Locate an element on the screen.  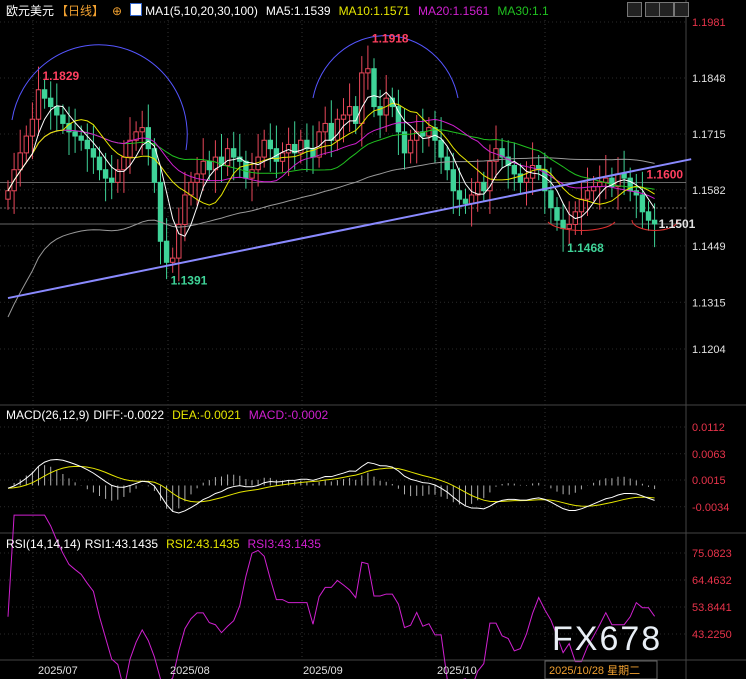
x-axis-label: 2025/10 is located at coordinates (457, 671).